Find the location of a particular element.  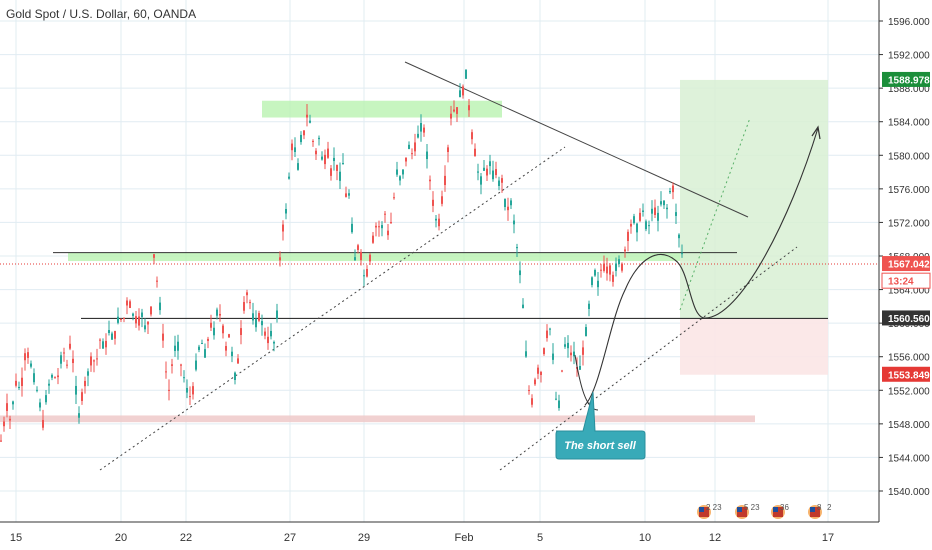

price-label-last-bg is located at coordinates (906, 264).